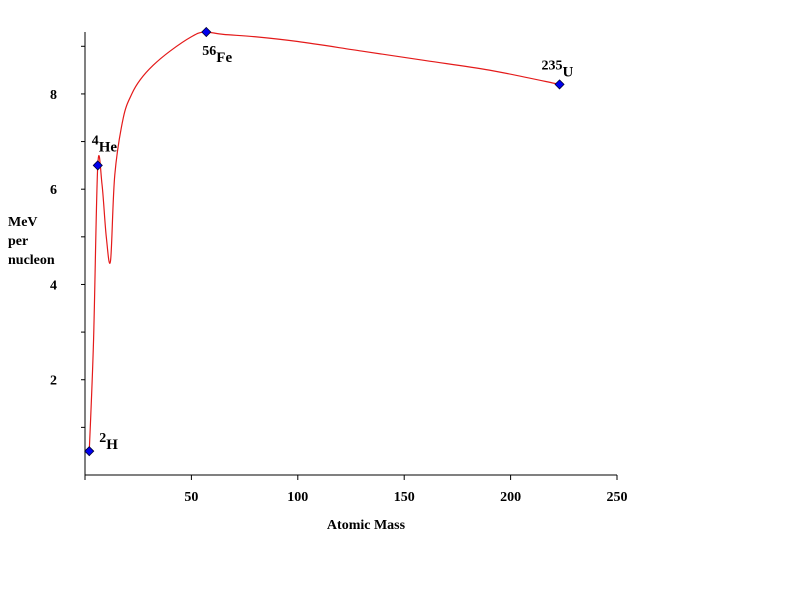 This screenshot has height=600, width=800. What do you see at coordinates (191, 497) in the screenshot?
I see `x-tick-label: 50` at bounding box center [191, 497].